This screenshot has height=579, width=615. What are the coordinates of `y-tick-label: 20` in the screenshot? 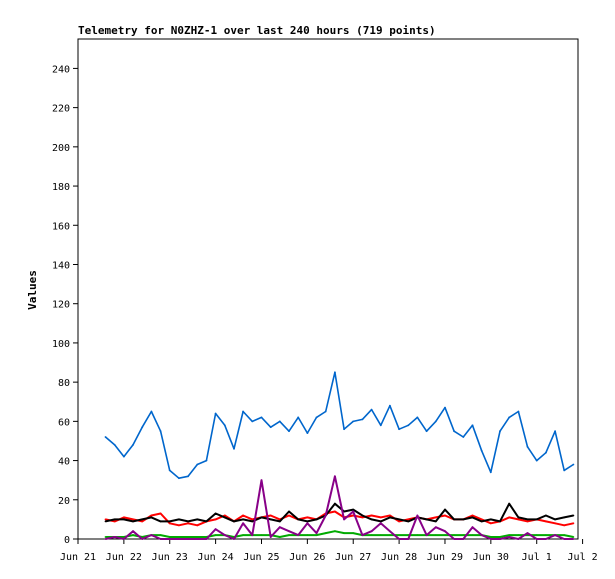 It's located at (64, 501).